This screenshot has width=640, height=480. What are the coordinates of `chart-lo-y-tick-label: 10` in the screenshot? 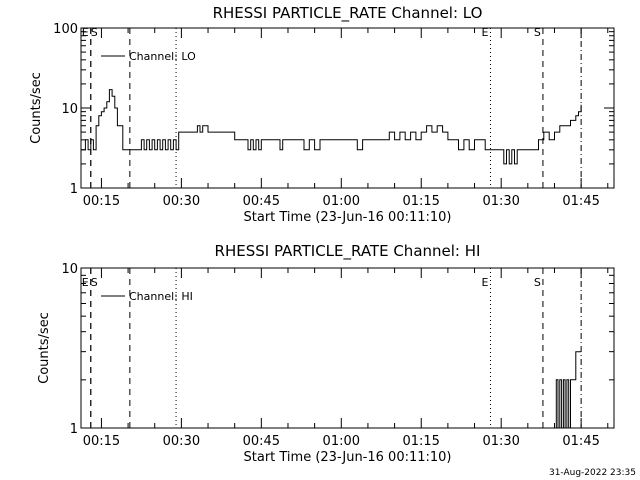 It's located at (69, 109).